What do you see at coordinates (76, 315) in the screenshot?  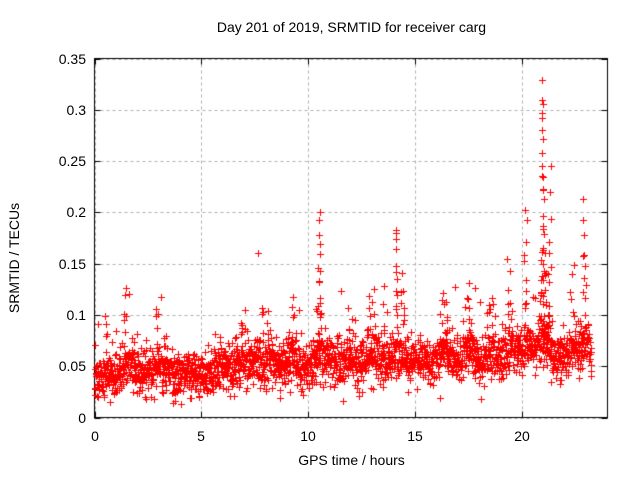 I see `y-tick-label: 0.1` at bounding box center [76, 315].